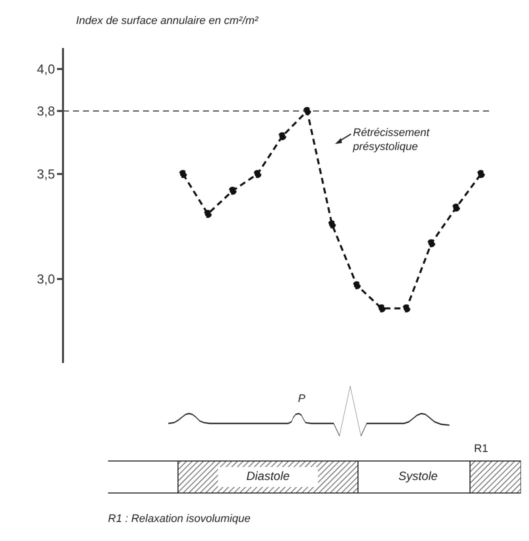  What do you see at coordinates (268, 476) in the screenshot?
I see `text: Diastole` at bounding box center [268, 476].